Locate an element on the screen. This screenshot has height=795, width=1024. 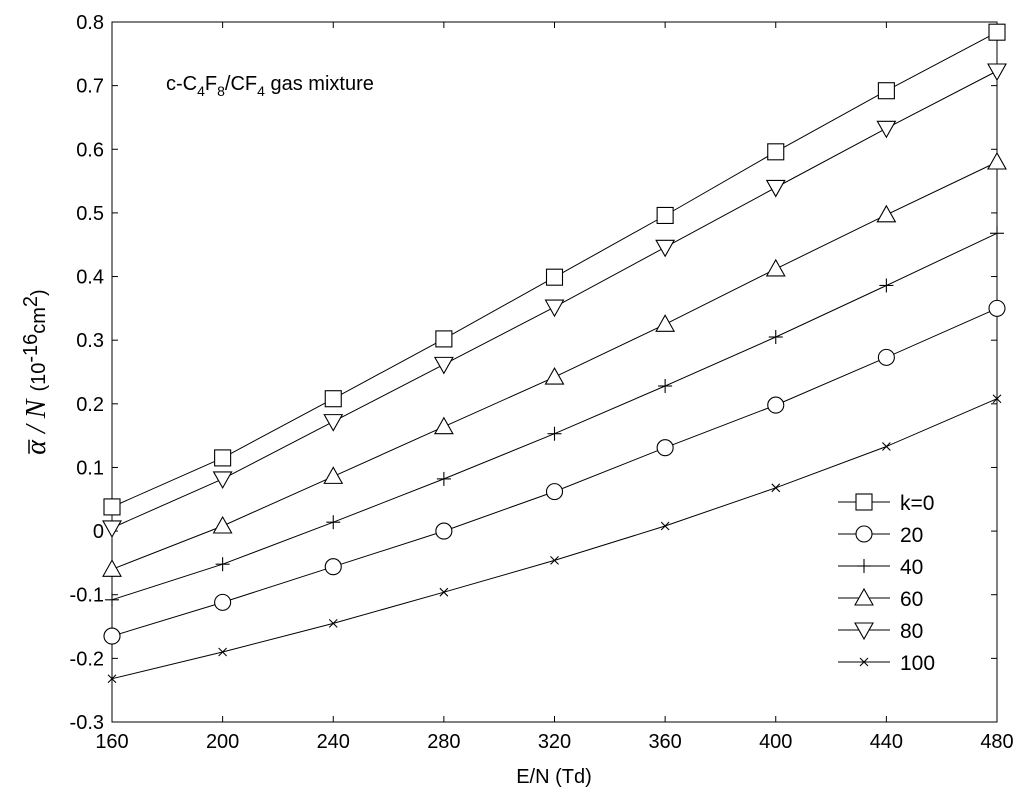
marker-x is located at coordinates (864, 662).